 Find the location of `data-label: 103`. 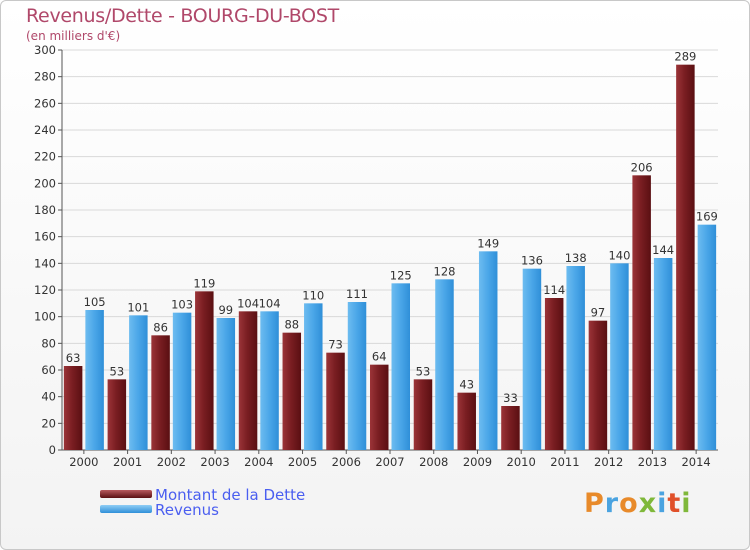

data-label: 103 is located at coordinates (182, 305).